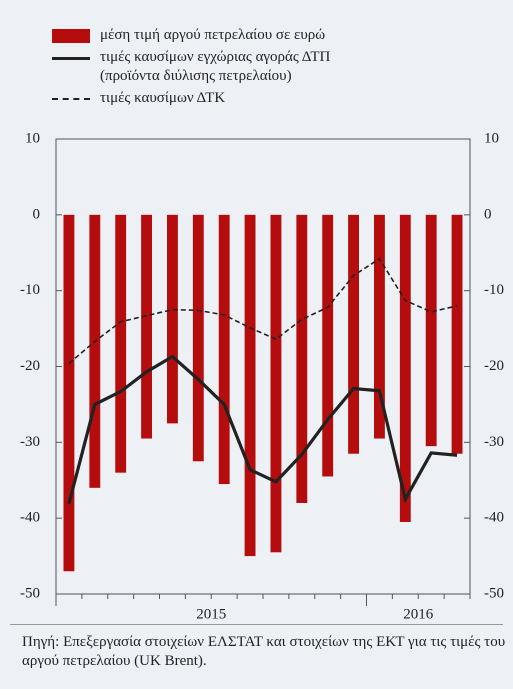 Image resolution: width=513 pixels, height=689 pixels. I want to click on legend-label: τιμές καυσίμων ΔΤΚ, so click(163, 98).